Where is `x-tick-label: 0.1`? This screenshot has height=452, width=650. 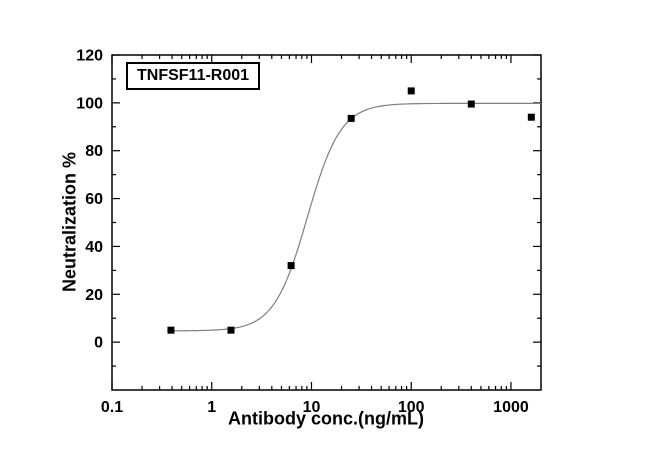 x-tick-label: 0.1 is located at coordinates (112, 407).